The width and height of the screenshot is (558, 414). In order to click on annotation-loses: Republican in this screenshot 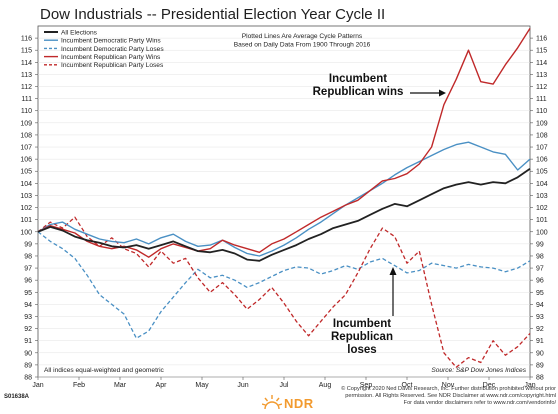, I will do `click(362, 337)`.